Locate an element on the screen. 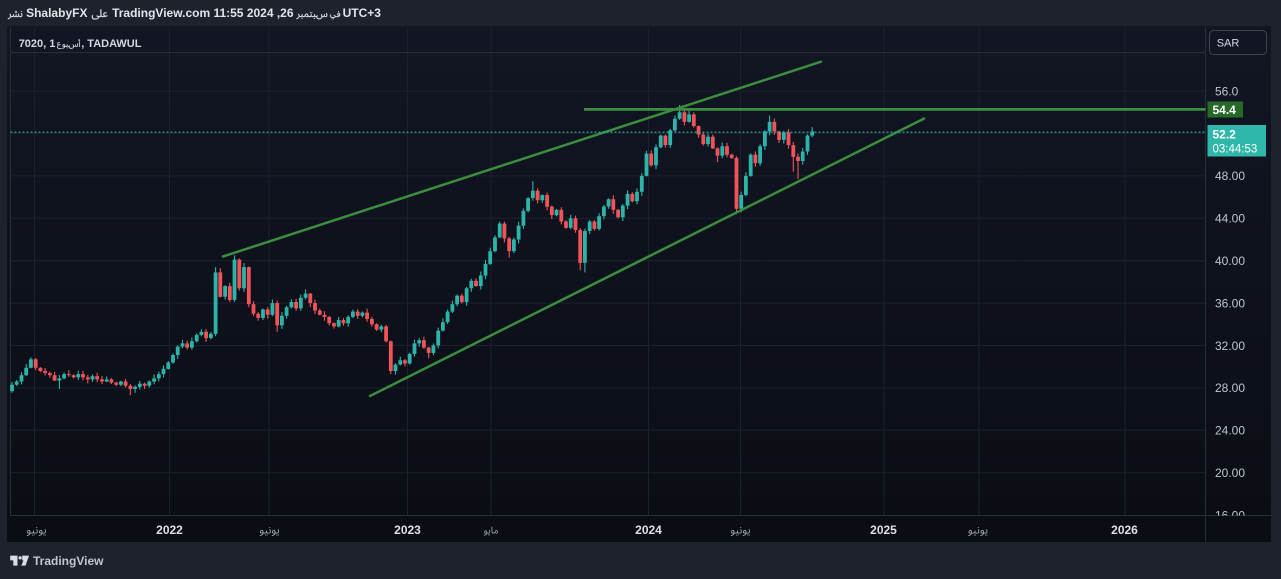 Image resolution: width=1281 pixels, height=579 pixels. svg-text: 28.00 is located at coordinates (1230, 388).